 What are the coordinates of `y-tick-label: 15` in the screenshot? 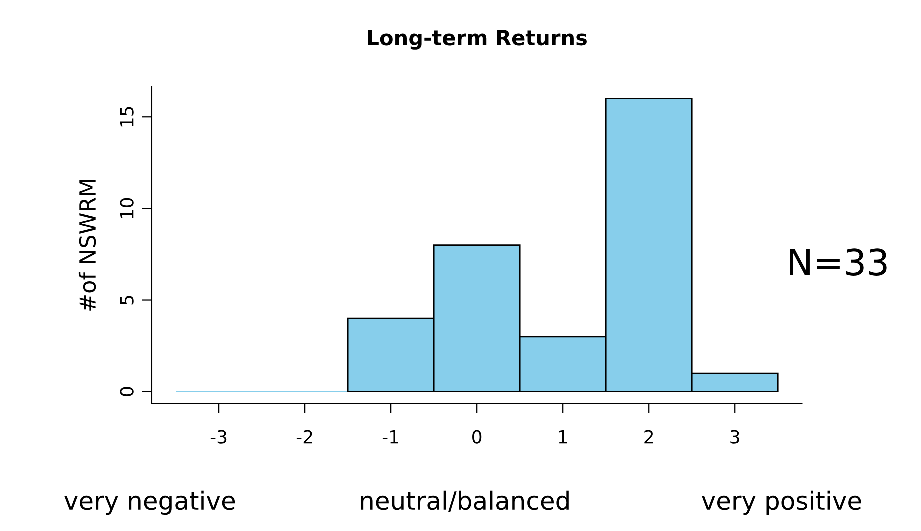 It's located at (127, 117).